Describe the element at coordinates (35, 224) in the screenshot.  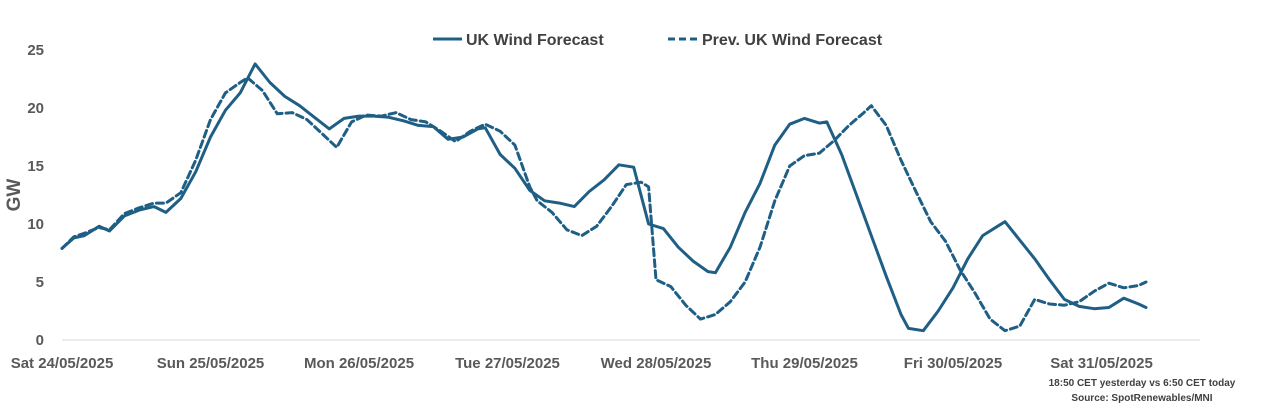
I see `y-tick-label: 10` at that location.